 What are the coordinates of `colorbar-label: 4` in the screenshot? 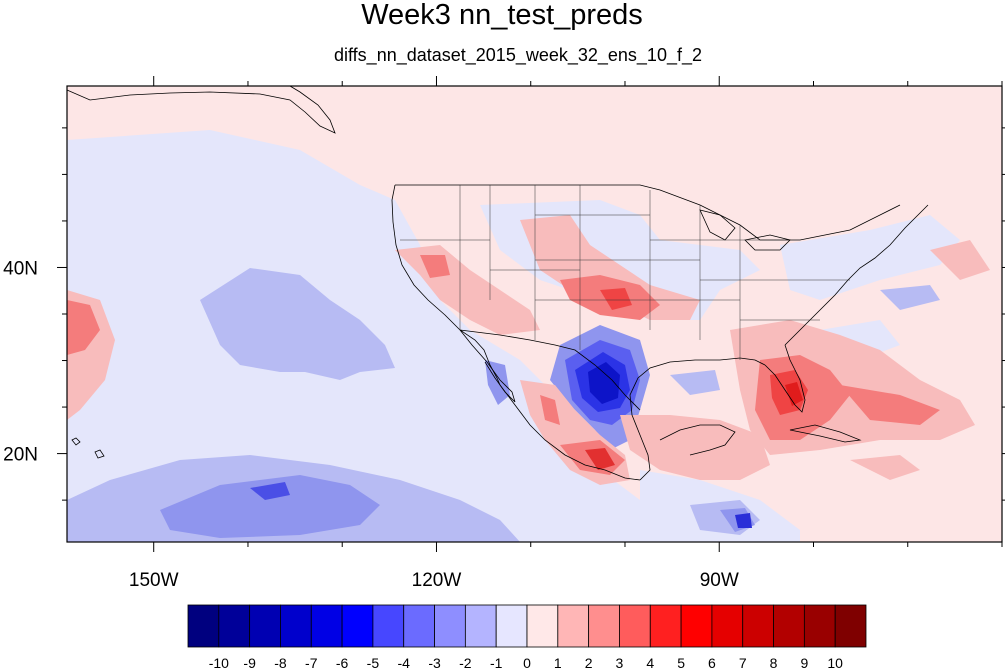 It's located at (650, 663).